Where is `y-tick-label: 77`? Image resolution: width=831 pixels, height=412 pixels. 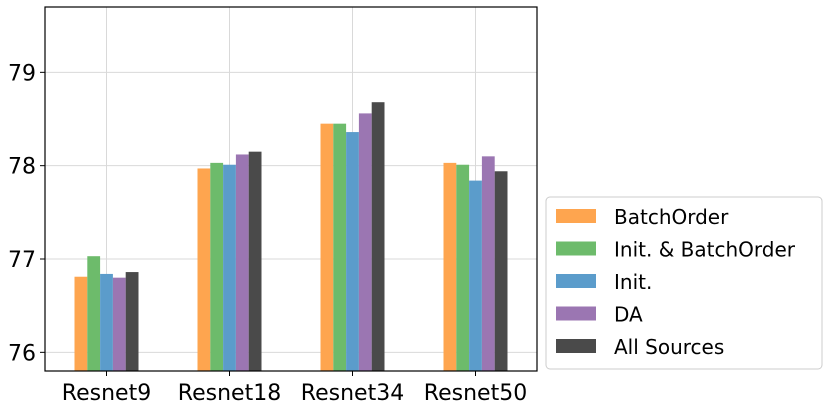
y-tick-label: 77 is located at coordinates (22, 260).